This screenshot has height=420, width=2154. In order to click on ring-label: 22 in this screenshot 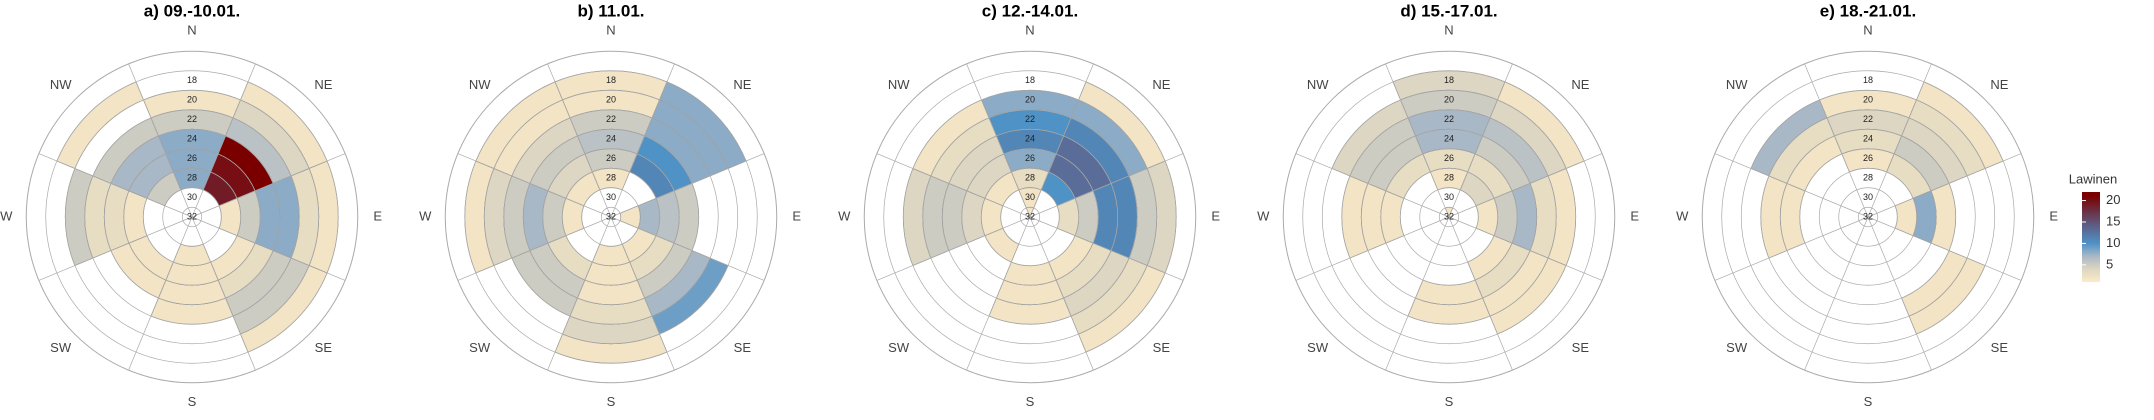, I will do `click(611, 119)`.